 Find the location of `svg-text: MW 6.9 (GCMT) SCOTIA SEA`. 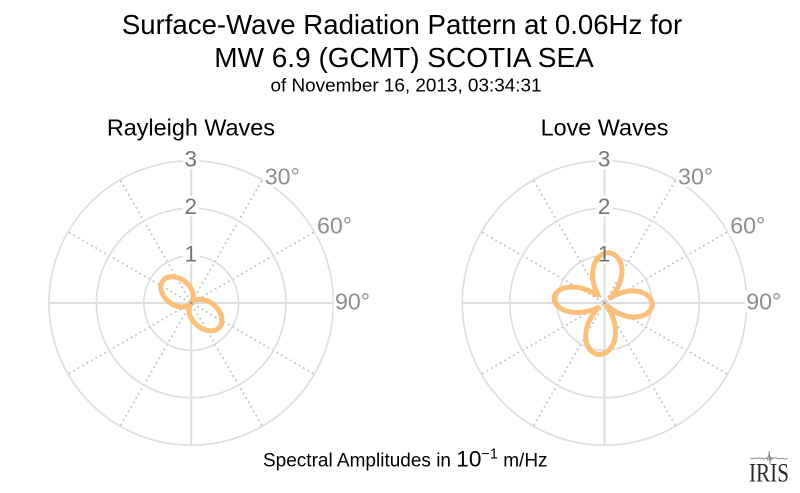

svg-text: MW 6.9 (GCMT) SCOTIA SEA is located at coordinates (404, 57).